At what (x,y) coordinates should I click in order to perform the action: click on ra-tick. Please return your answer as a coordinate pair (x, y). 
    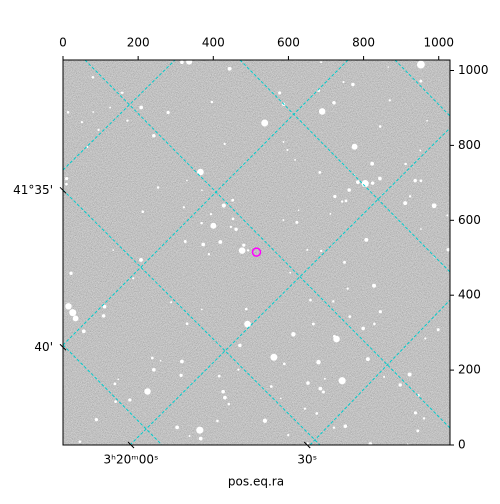
    Looking at the image, I should click on (131, 445).